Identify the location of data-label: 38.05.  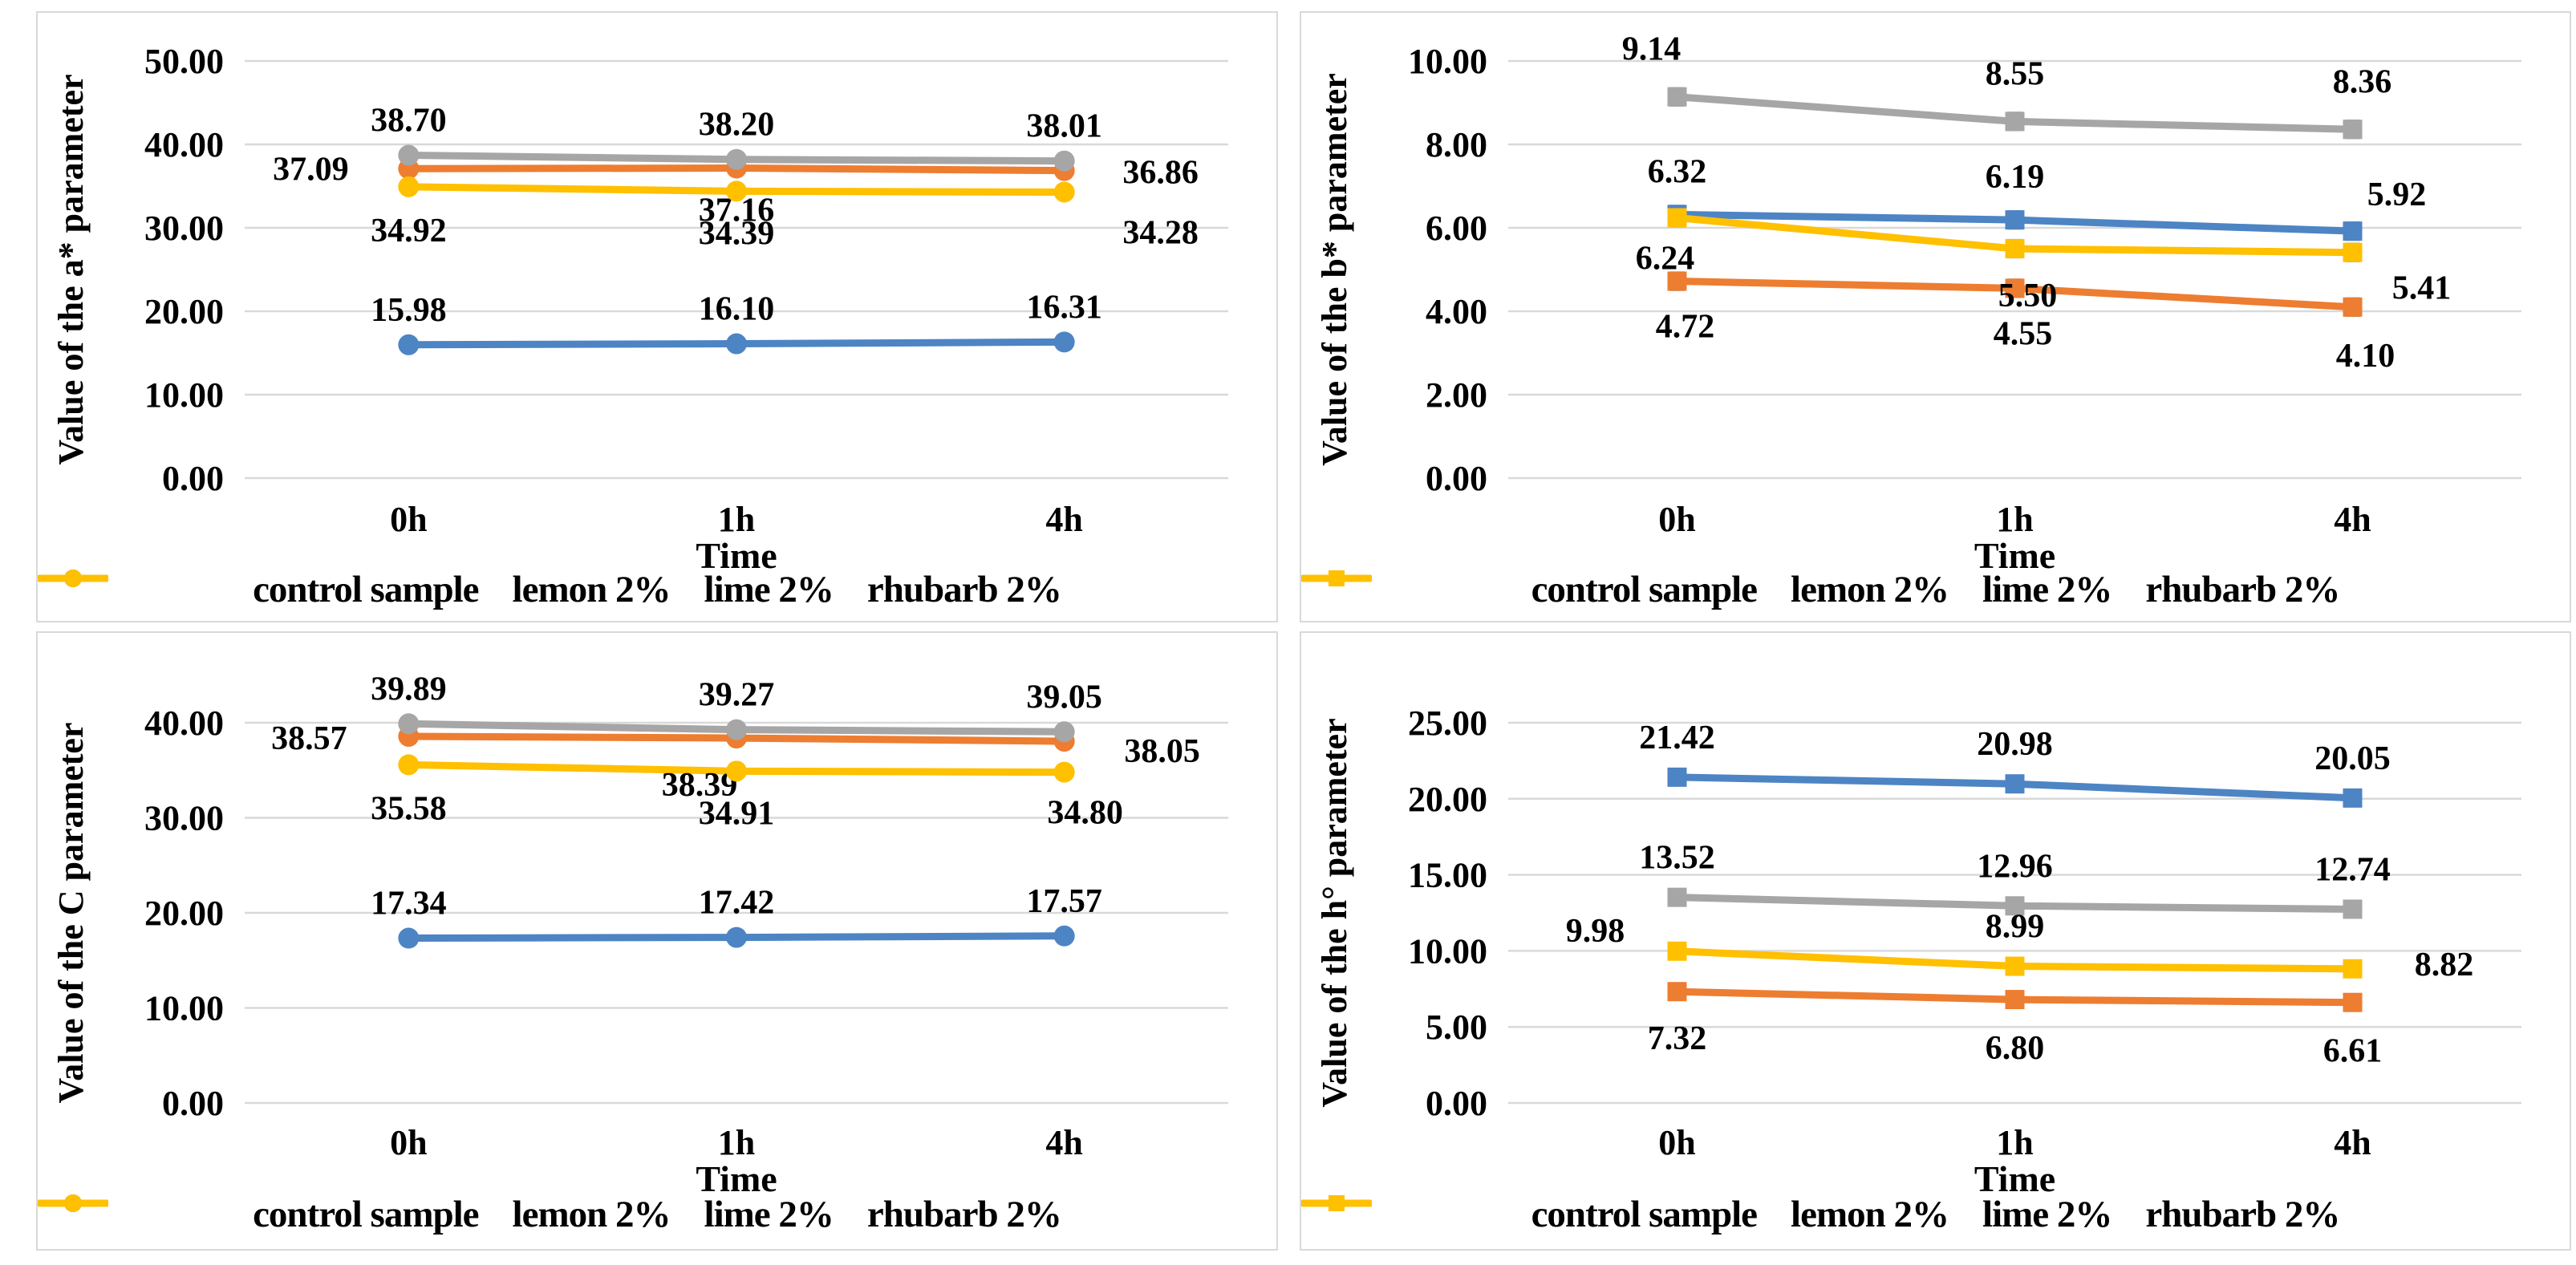
(1162, 751).